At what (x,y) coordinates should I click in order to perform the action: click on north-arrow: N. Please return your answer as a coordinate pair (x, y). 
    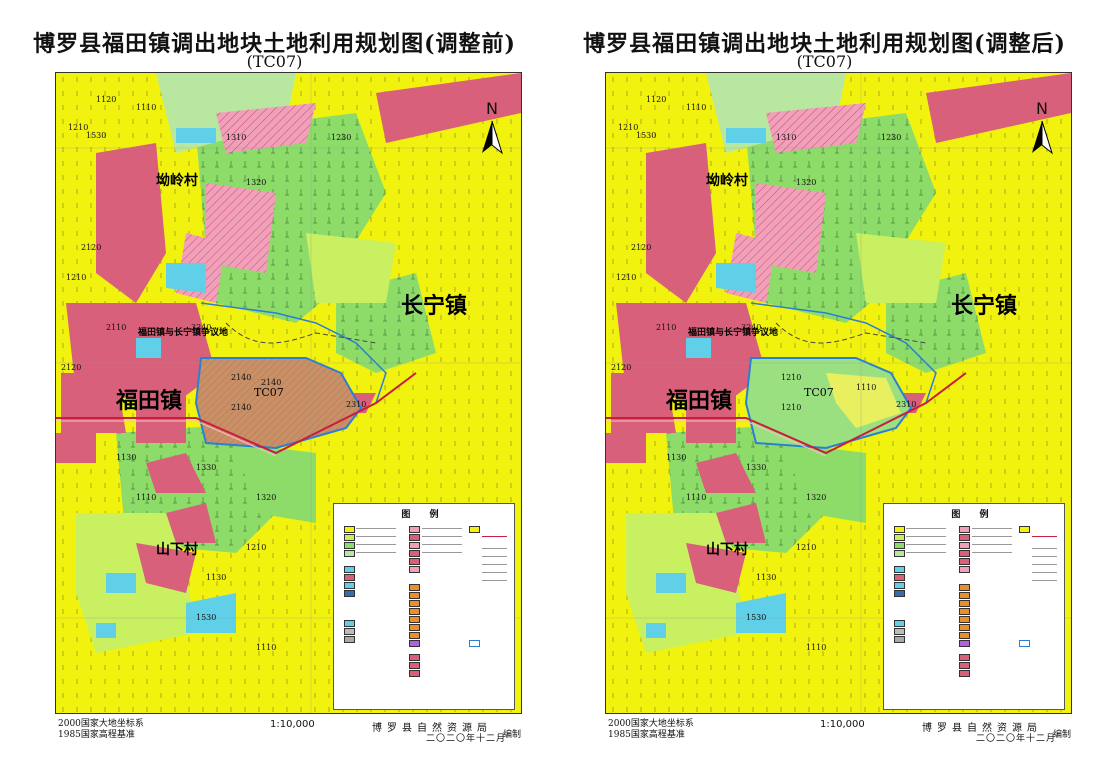
    Looking at the image, I should click on (494, 129).